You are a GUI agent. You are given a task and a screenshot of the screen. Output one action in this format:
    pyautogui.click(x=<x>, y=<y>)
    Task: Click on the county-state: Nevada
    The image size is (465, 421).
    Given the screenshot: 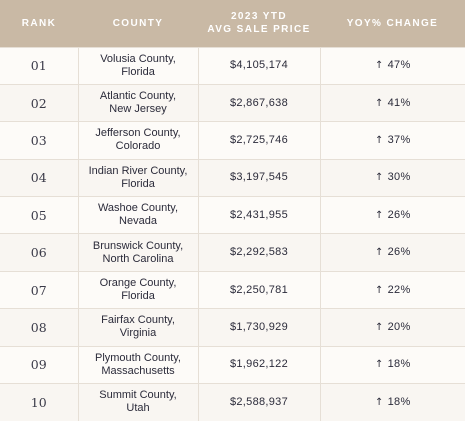 What is the action you would take?
    pyautogui.click(x=138, y=221)
    